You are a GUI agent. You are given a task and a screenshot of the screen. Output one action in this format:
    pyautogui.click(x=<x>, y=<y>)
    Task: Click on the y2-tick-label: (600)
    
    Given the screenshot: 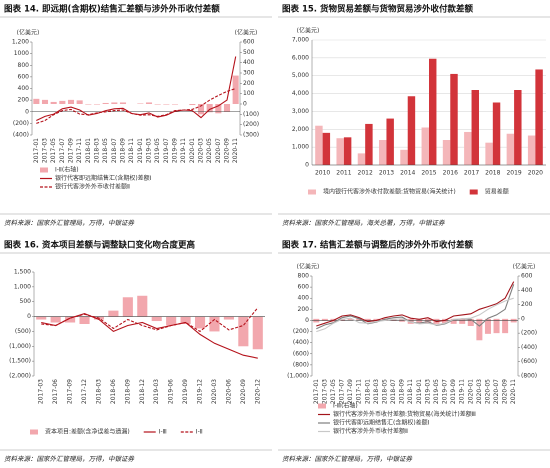 What is the action you would take?
    pyautogui.click(x=529, y=361)
    